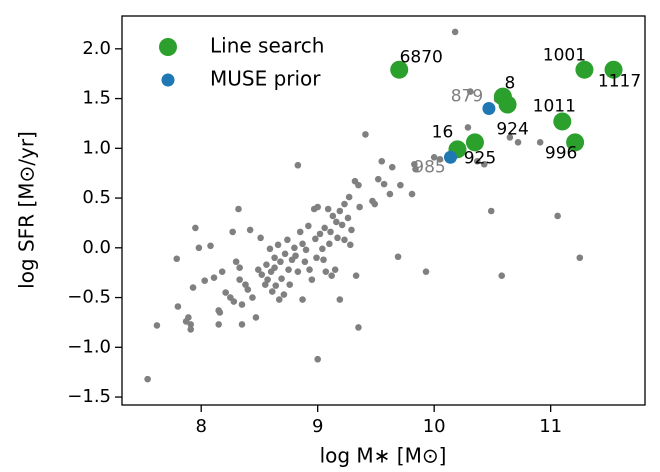 This screenshot has width=660, height=472. What do you see at coordinates (467, 97) in the screenshot?
I see `point-label: 879` at bounding box center [467, 97].